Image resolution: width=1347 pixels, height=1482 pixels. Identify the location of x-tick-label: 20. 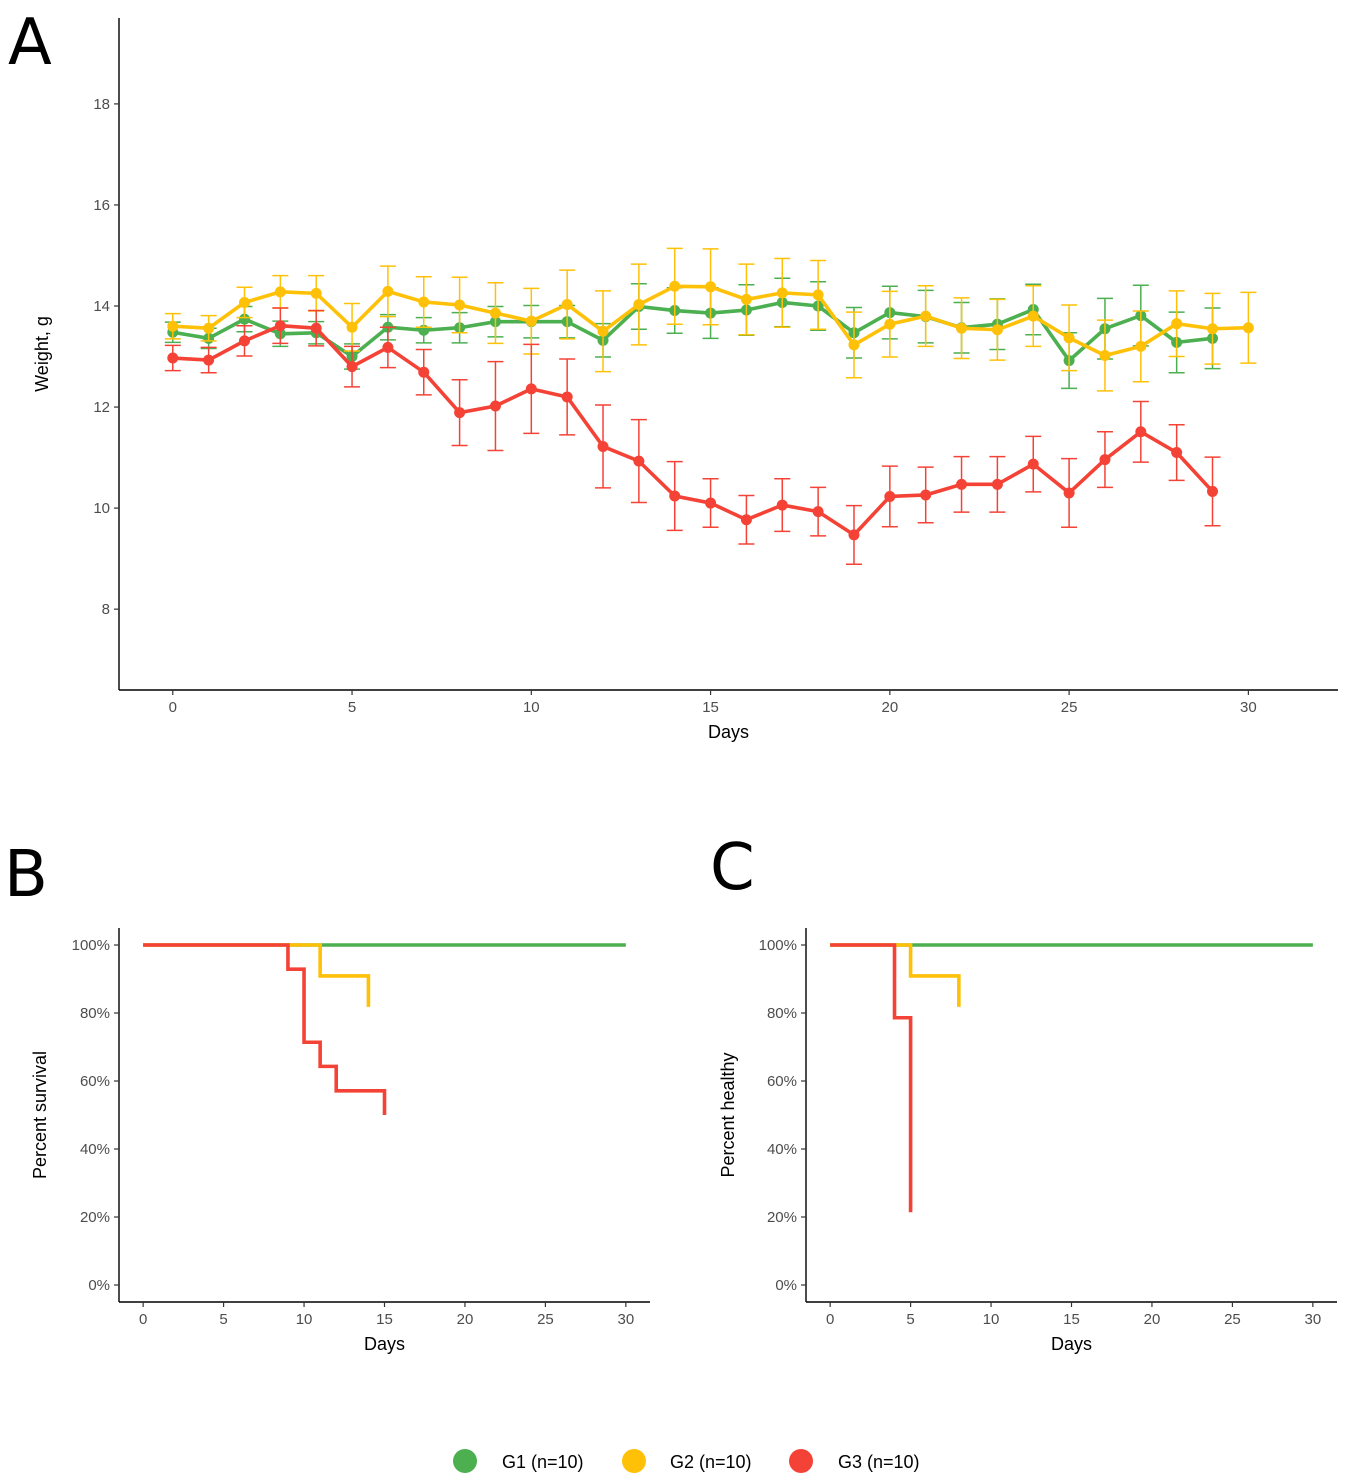
(465, 1319).